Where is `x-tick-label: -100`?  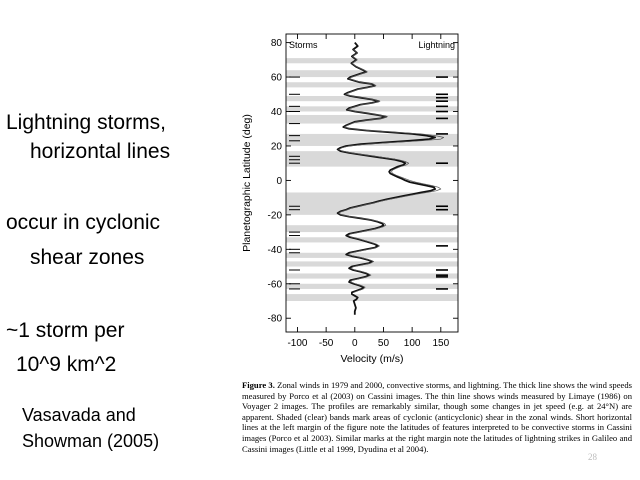
x-tick-label: -100 is located at coordinates (297, 343).